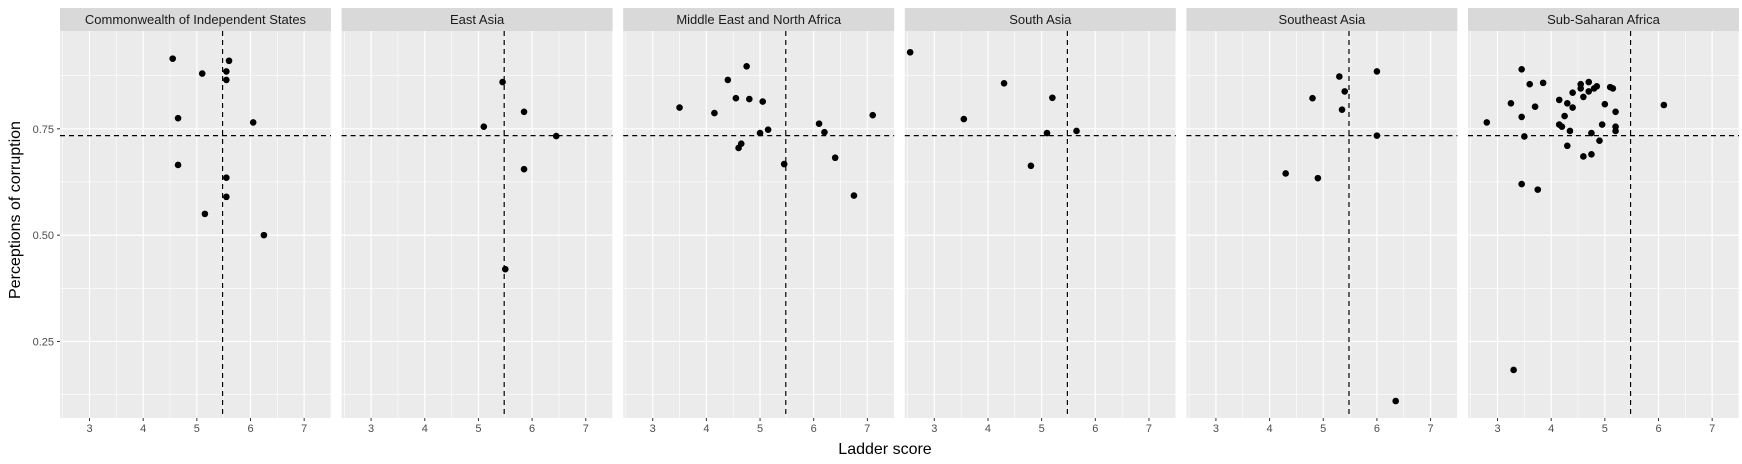  What do you see at coordinates (43, 236) in the screenshot?
I see `y-tick-label: 0.50` at bounding box center [43, 236].